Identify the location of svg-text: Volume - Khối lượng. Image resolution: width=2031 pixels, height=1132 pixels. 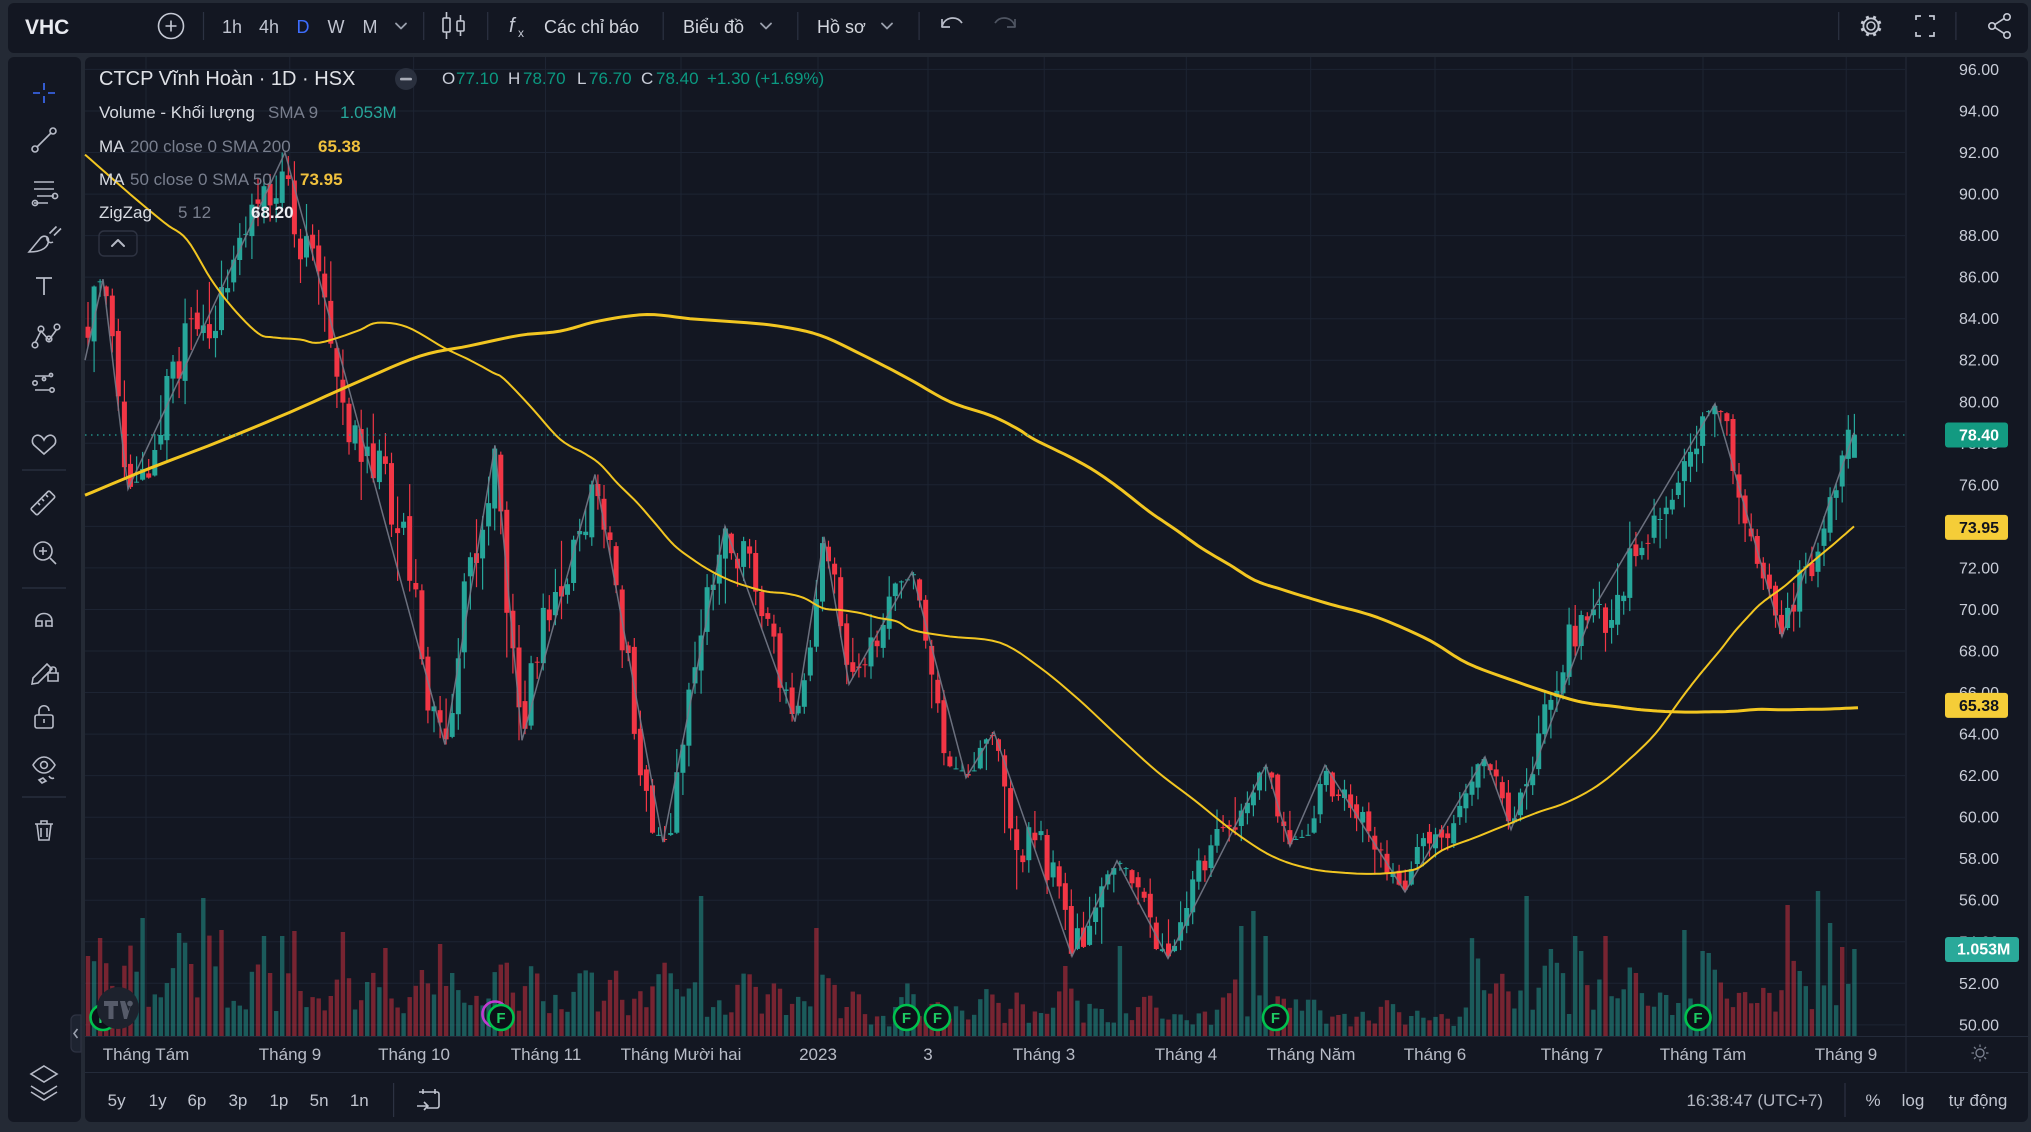
(177, 112).